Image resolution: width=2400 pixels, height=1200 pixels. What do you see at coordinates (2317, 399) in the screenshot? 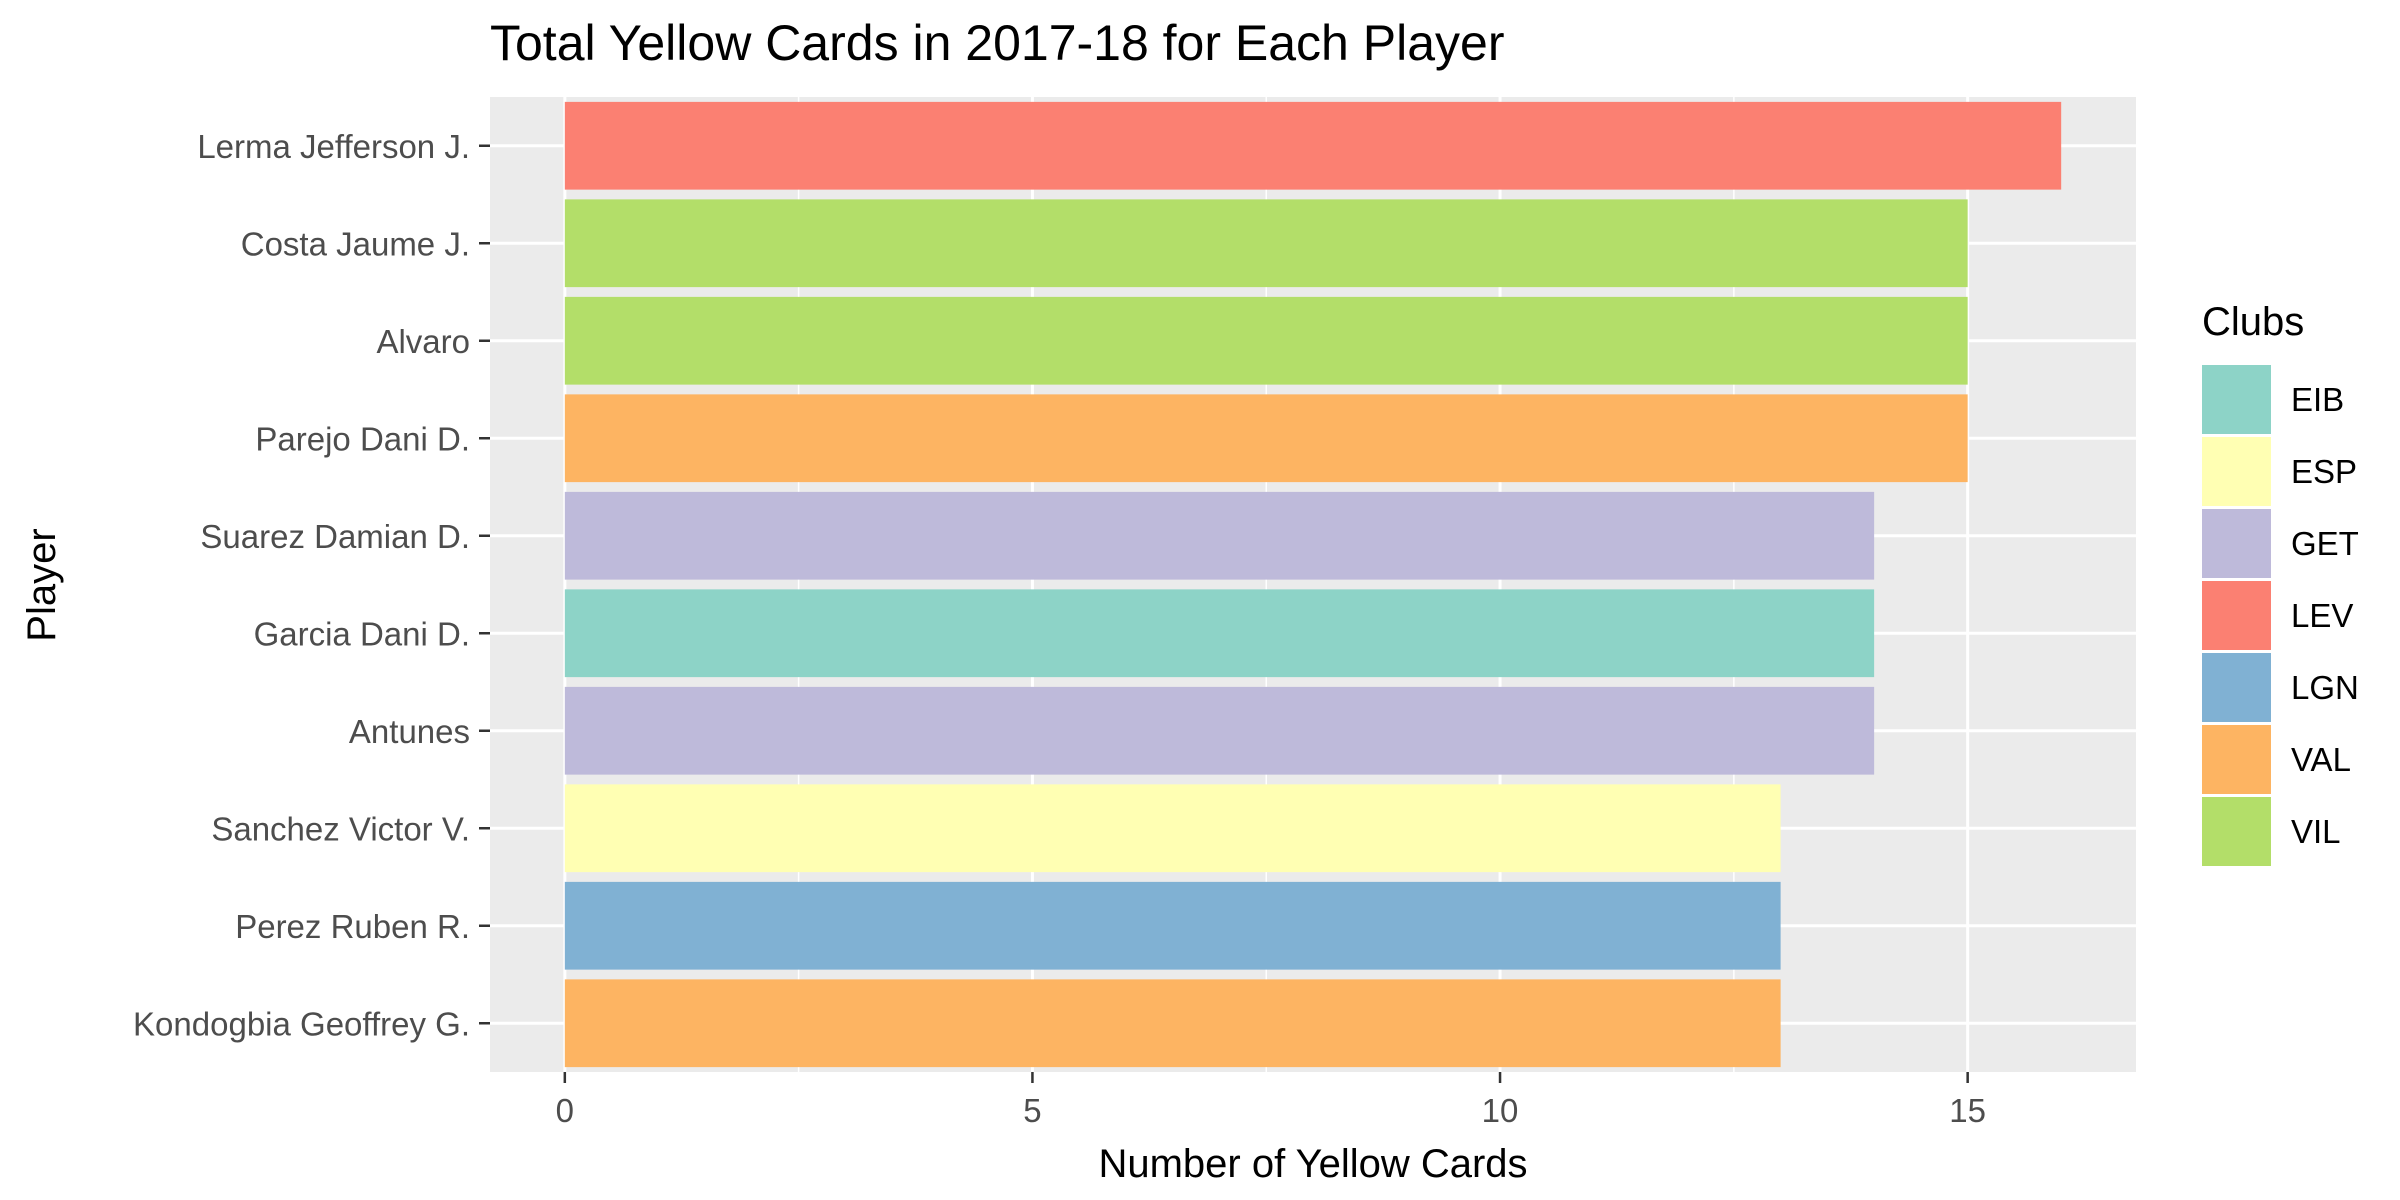
I see `legend-label: EIB` at bounding box center [2317, 399].